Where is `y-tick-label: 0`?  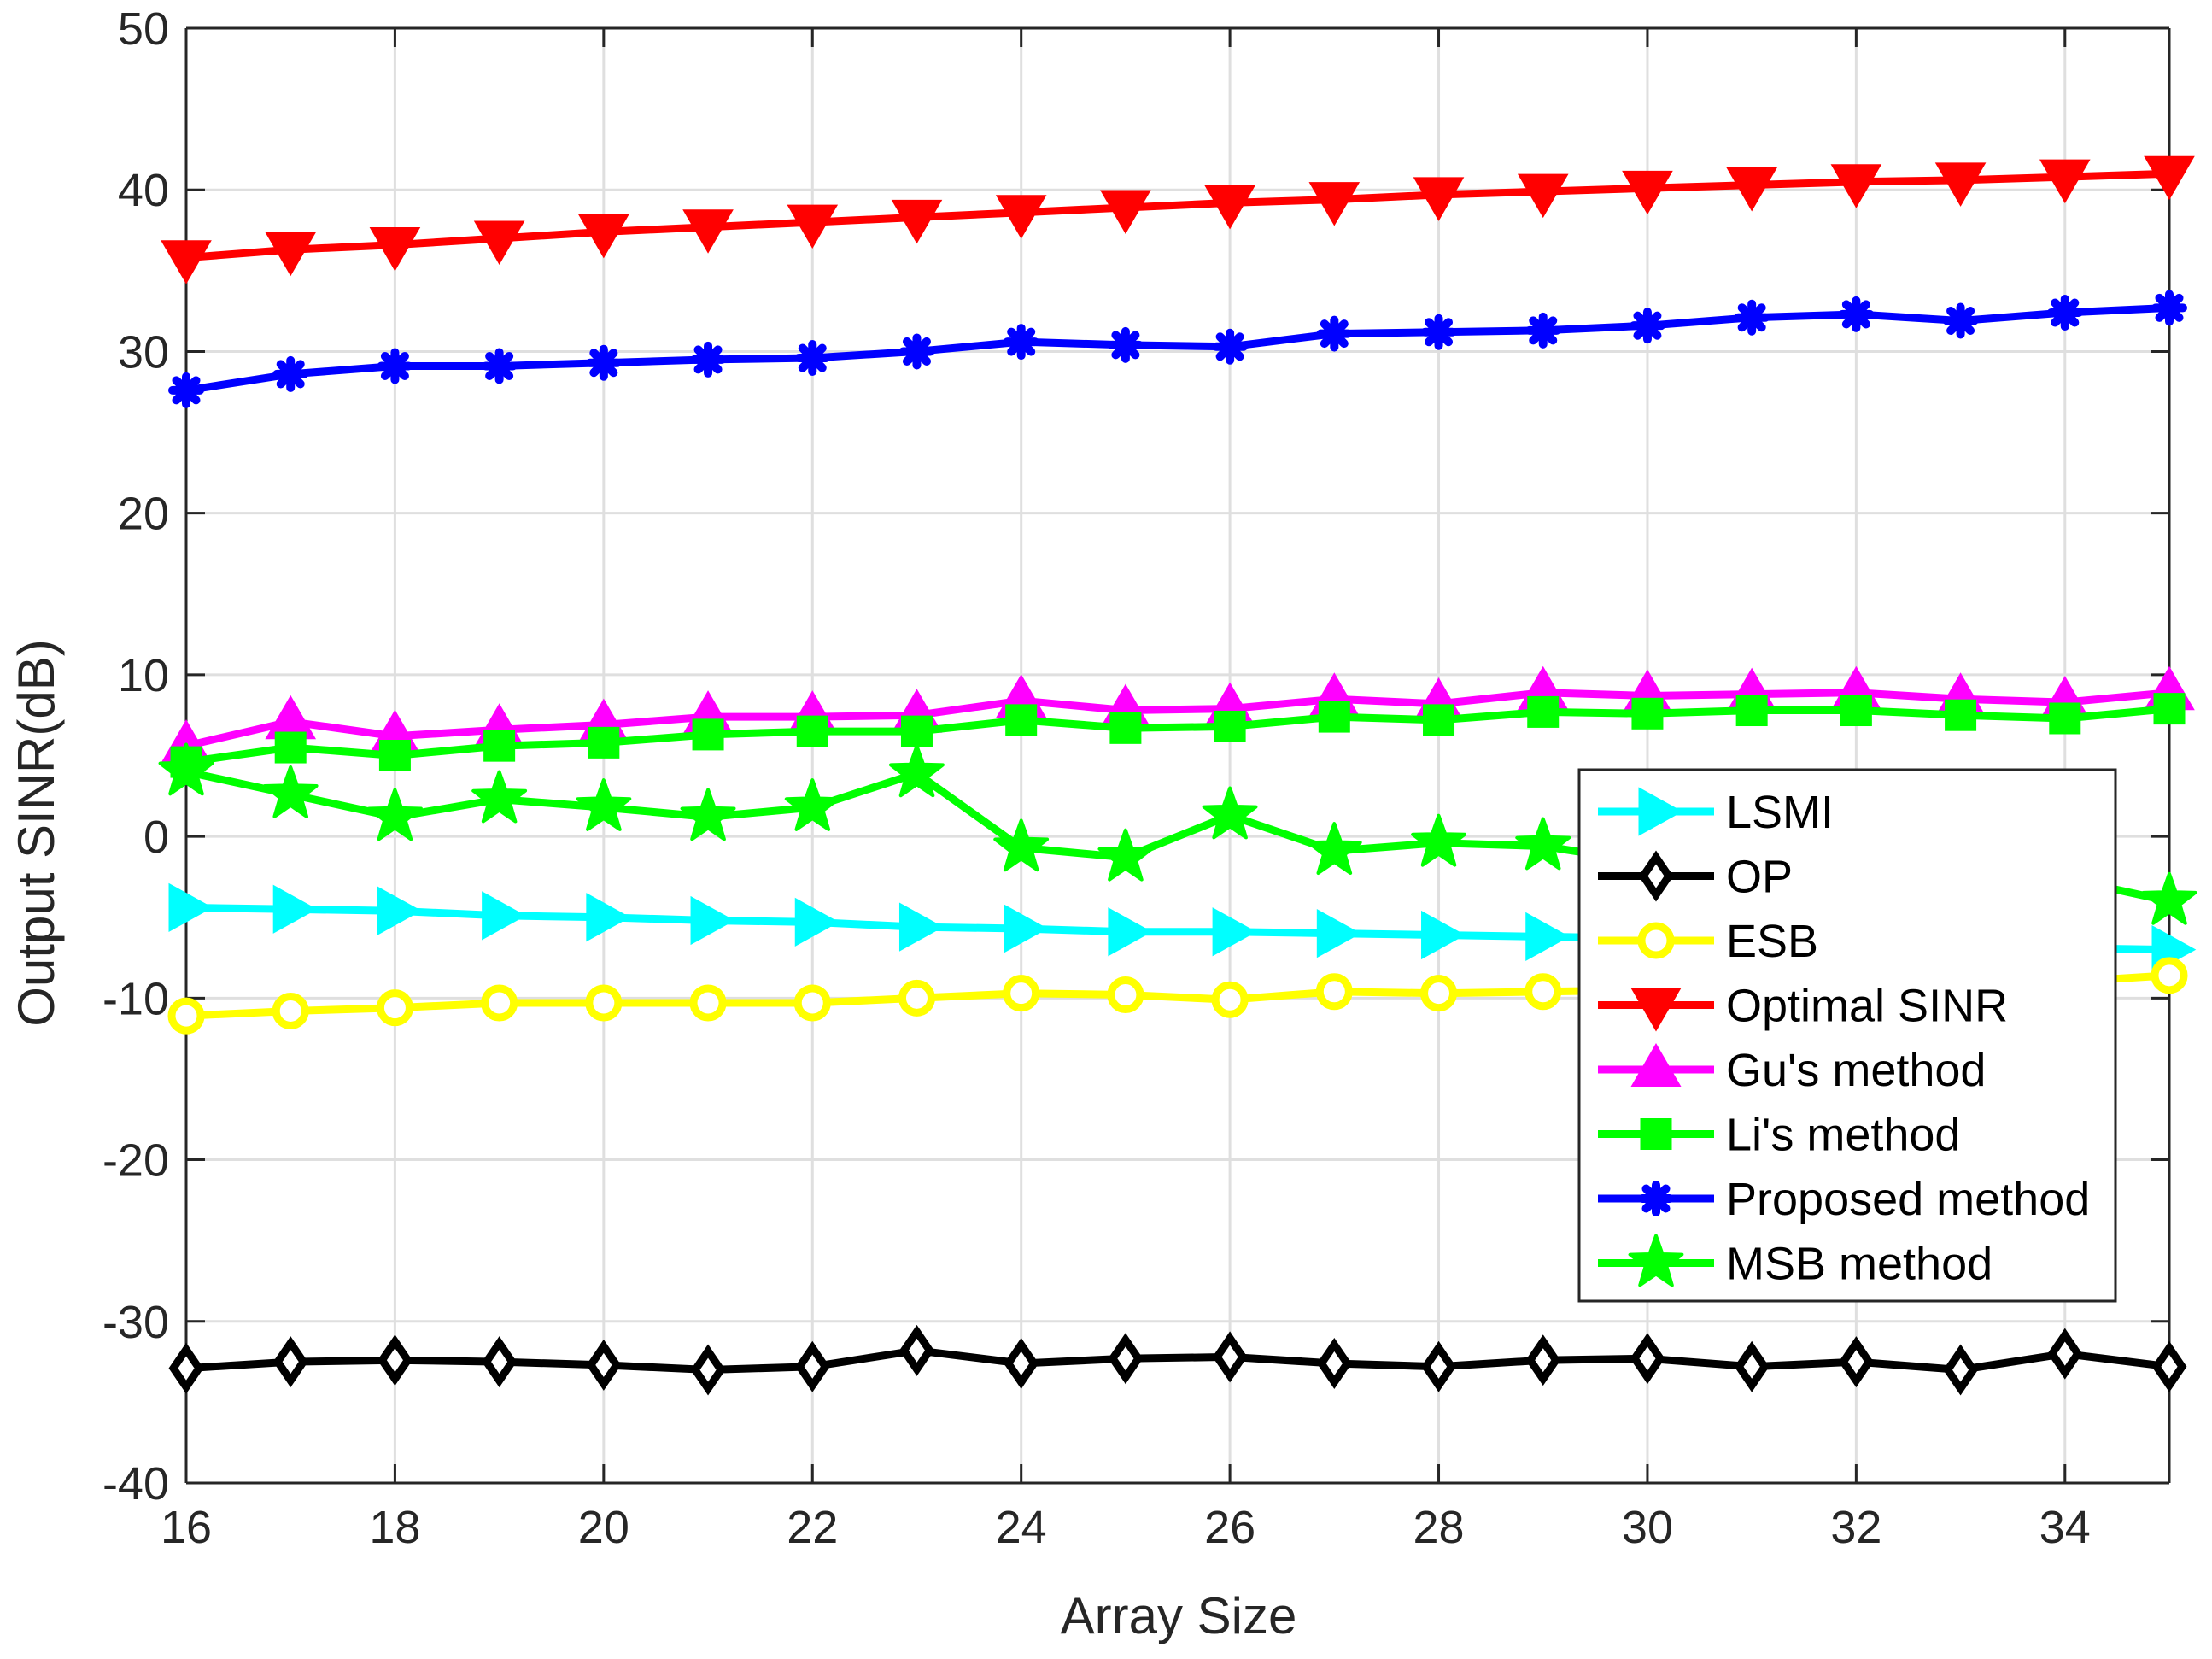 y-tick-label: 0 is located at coordinates (156, 837).